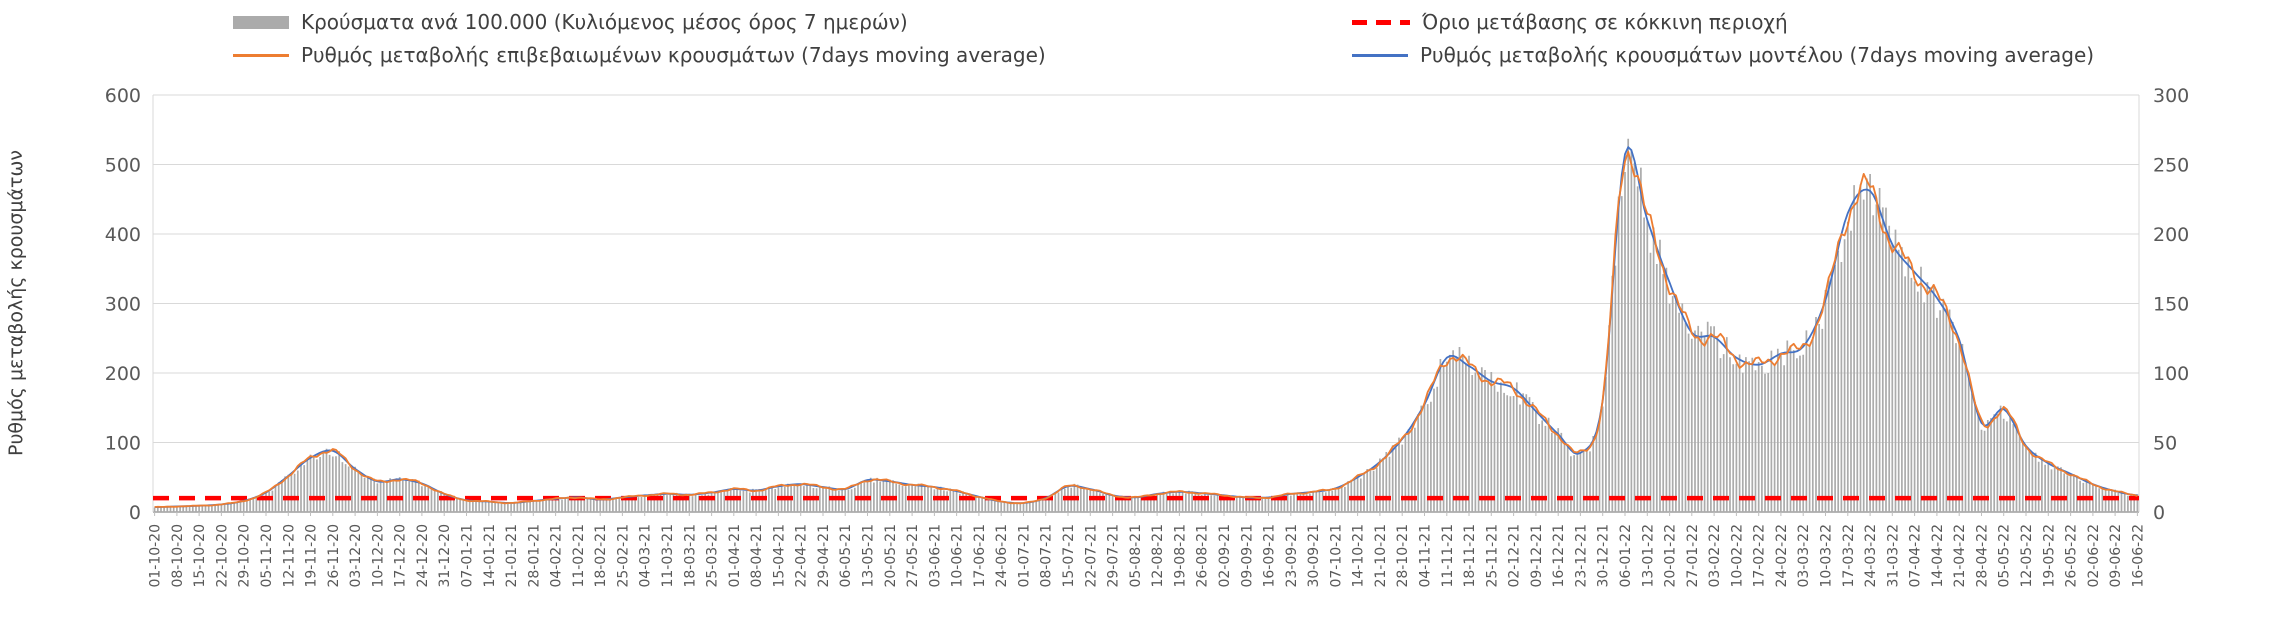  Describe the element at coordinates (2159, 513) in the screenshot. I see `y-right-tick-label: 0` at that location.